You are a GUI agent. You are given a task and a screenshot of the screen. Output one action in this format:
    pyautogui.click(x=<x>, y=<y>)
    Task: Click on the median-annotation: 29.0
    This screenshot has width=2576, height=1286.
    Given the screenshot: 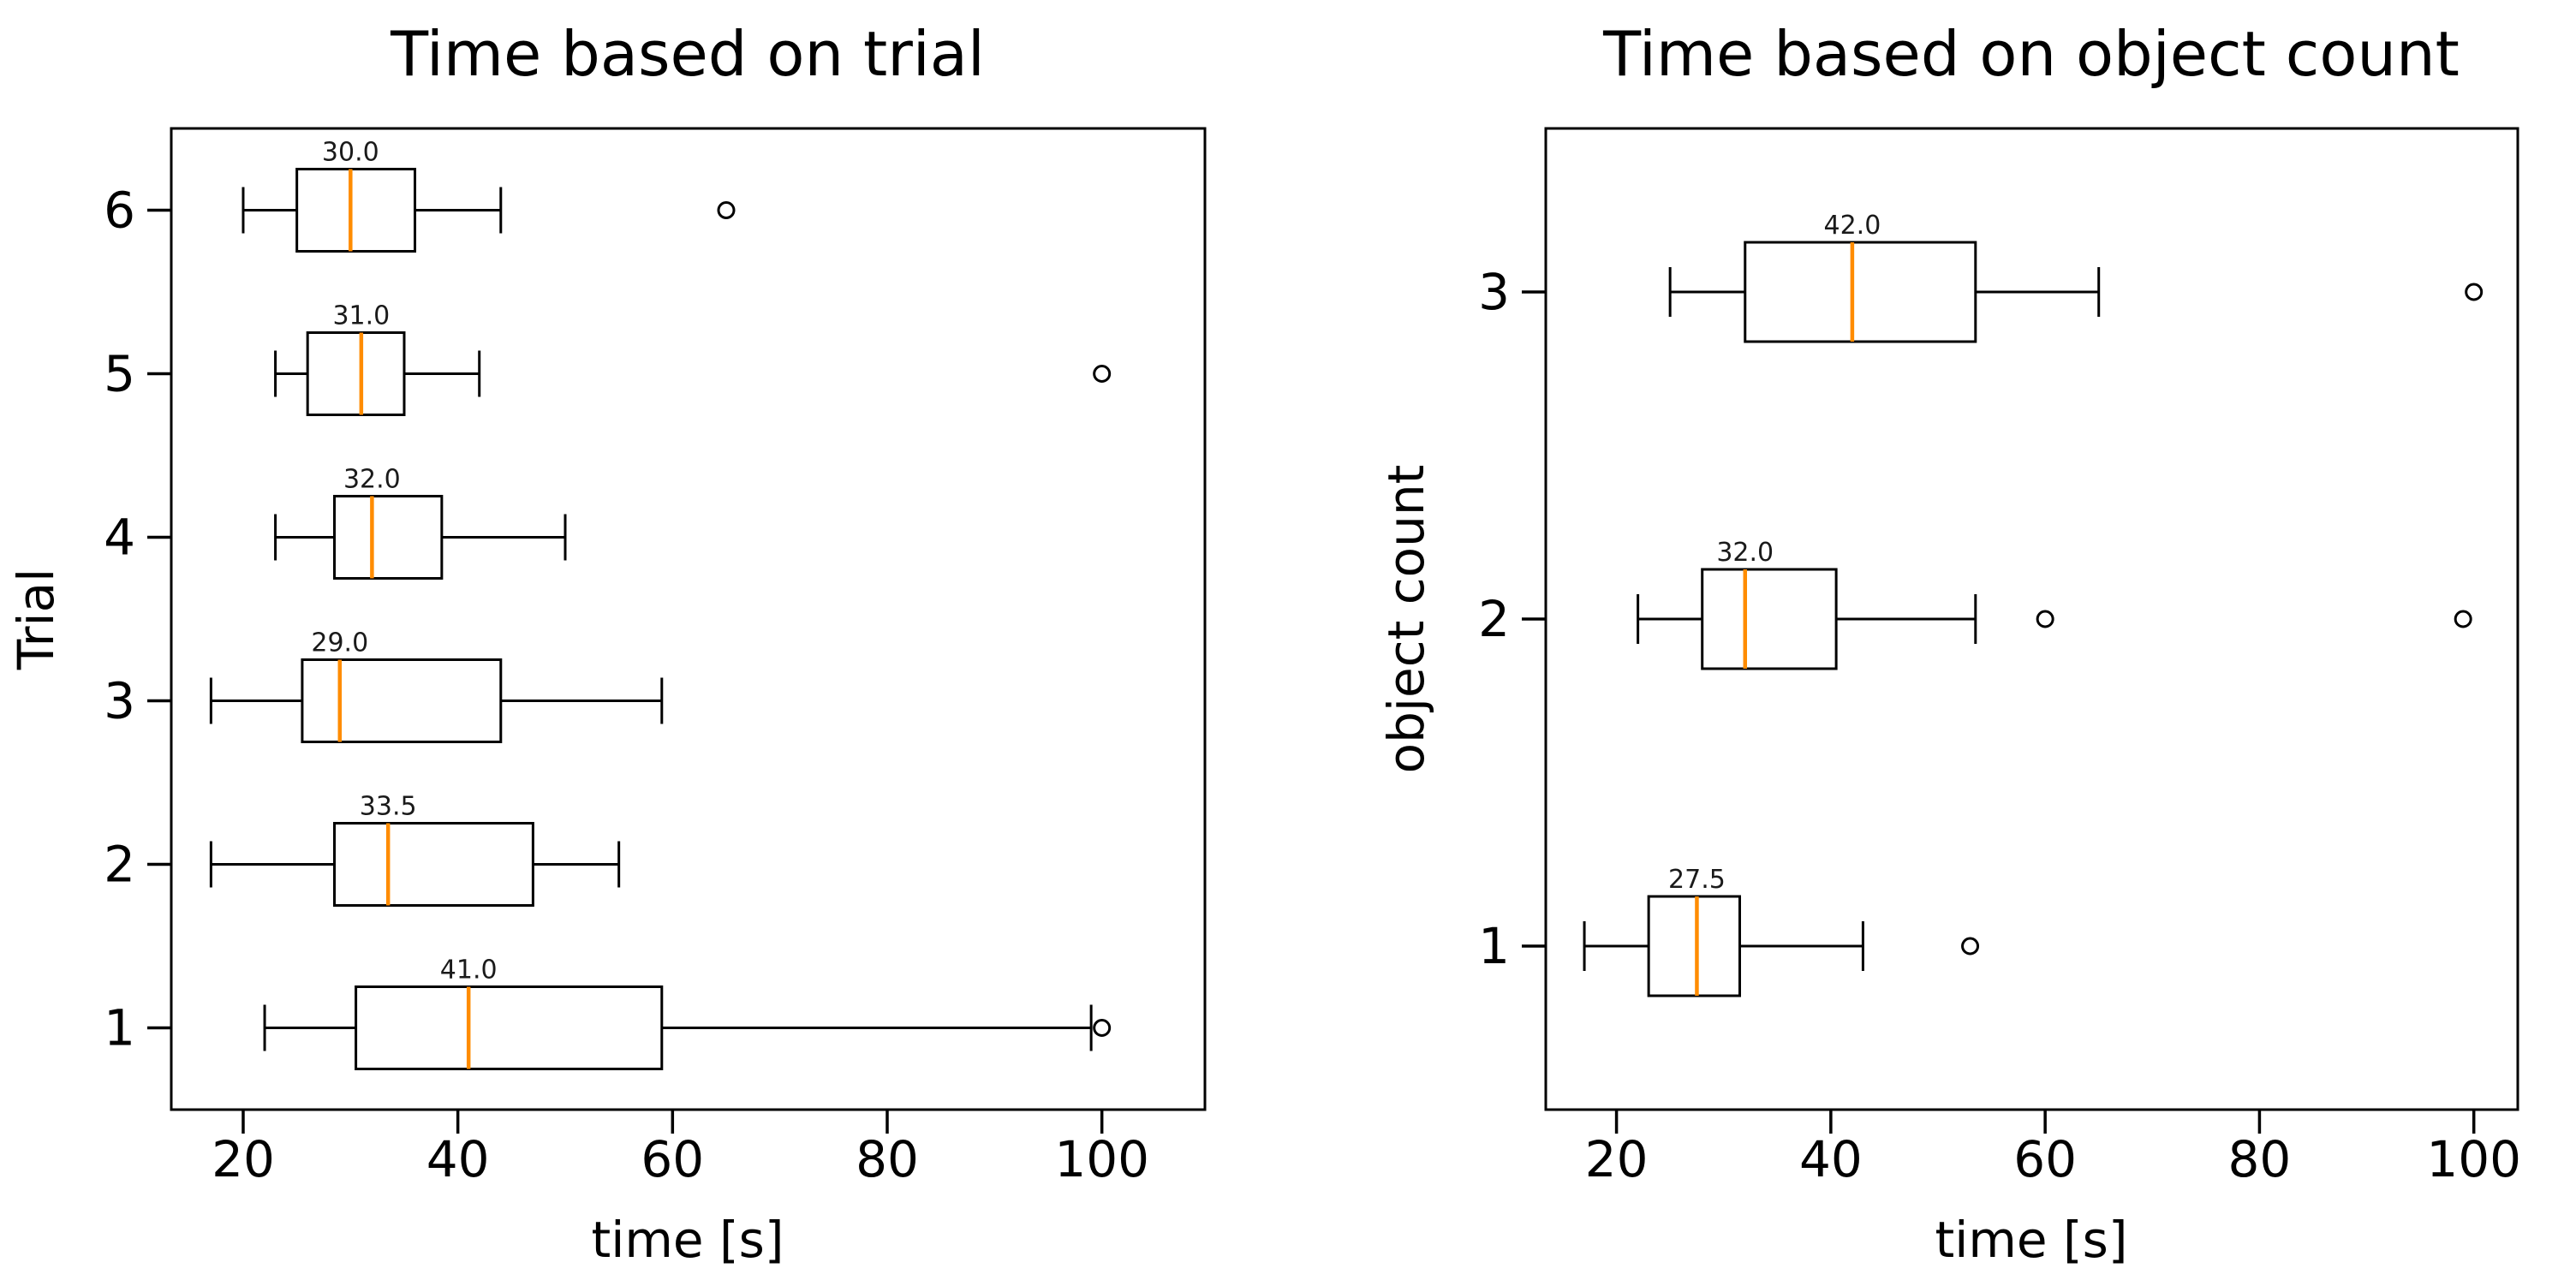 What is the action you would take?
    pyautogui.click(x=339, y=643)
    